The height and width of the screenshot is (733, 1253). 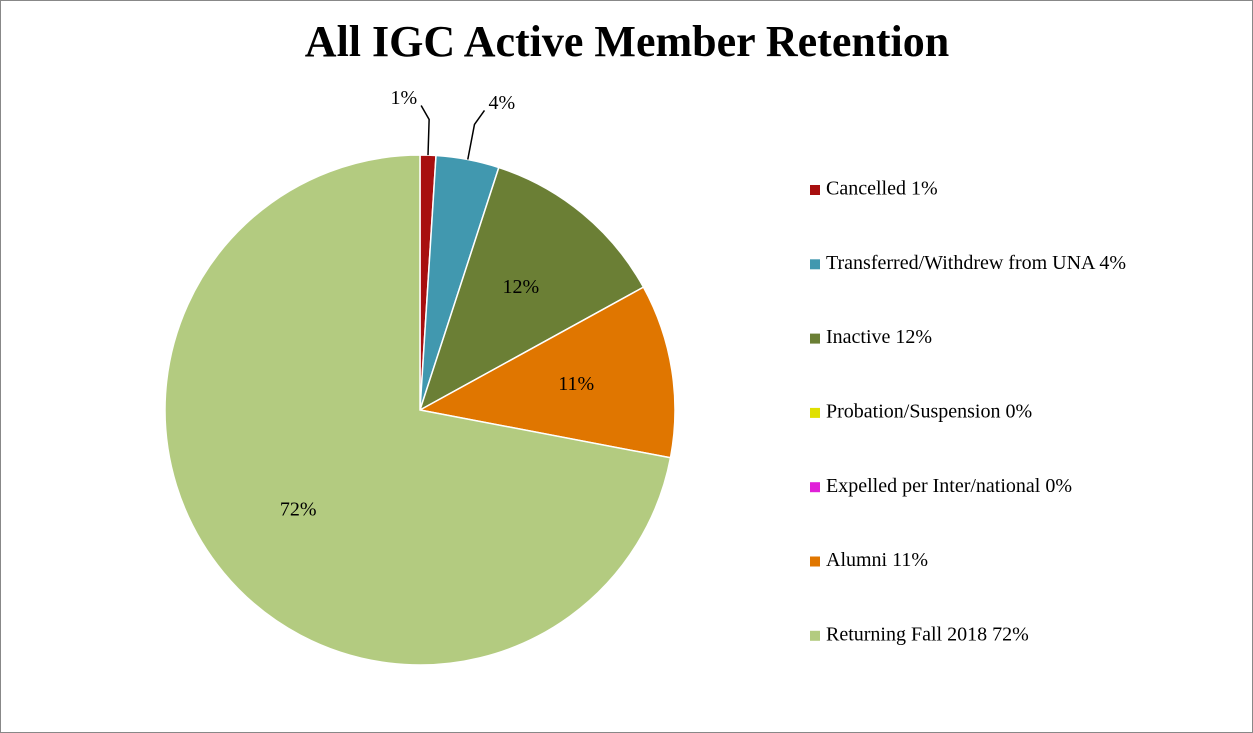 I want to click on legend-label: Transferred/Withdrew from UNA 4%, so click(x=976, y=263).